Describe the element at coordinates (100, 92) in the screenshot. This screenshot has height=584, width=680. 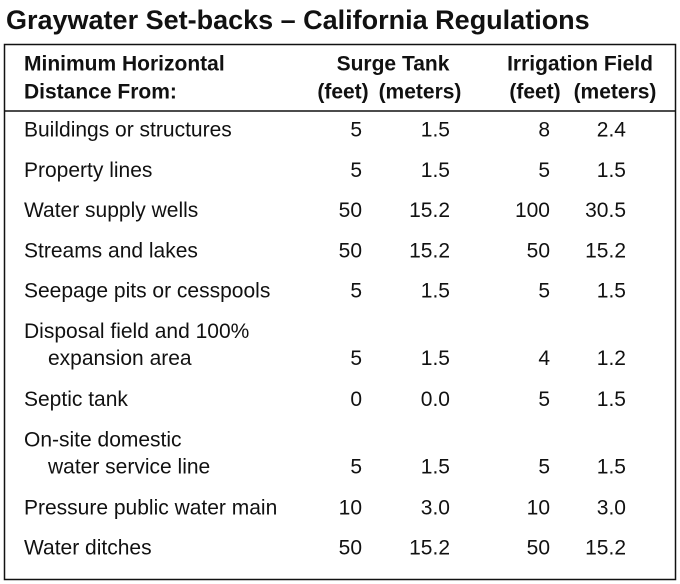
I see `header-label: Distance From:` at that location.